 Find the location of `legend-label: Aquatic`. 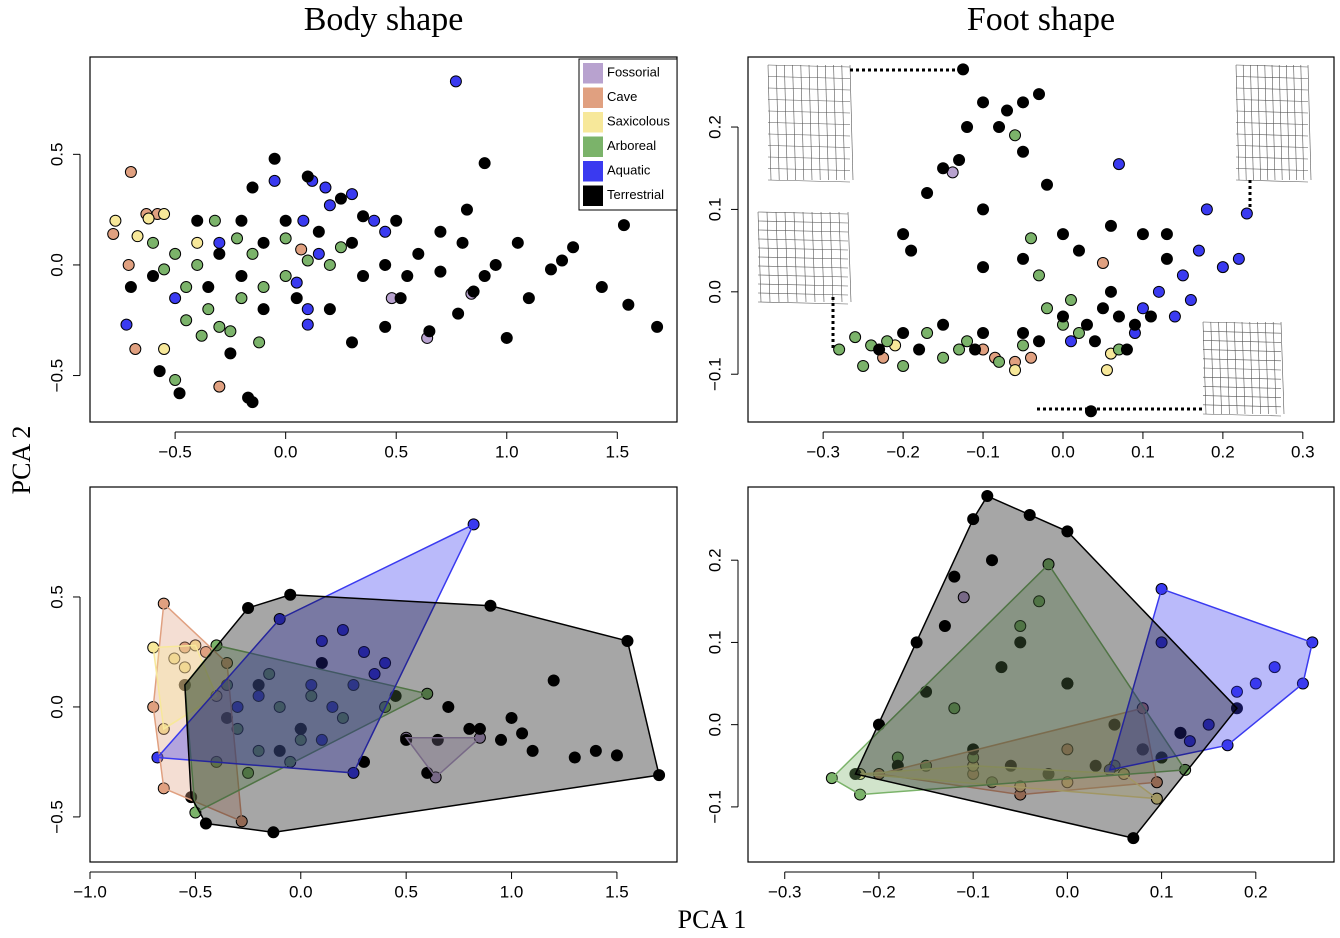

legend-label: Aquatic is located at coordinates (629, 170).